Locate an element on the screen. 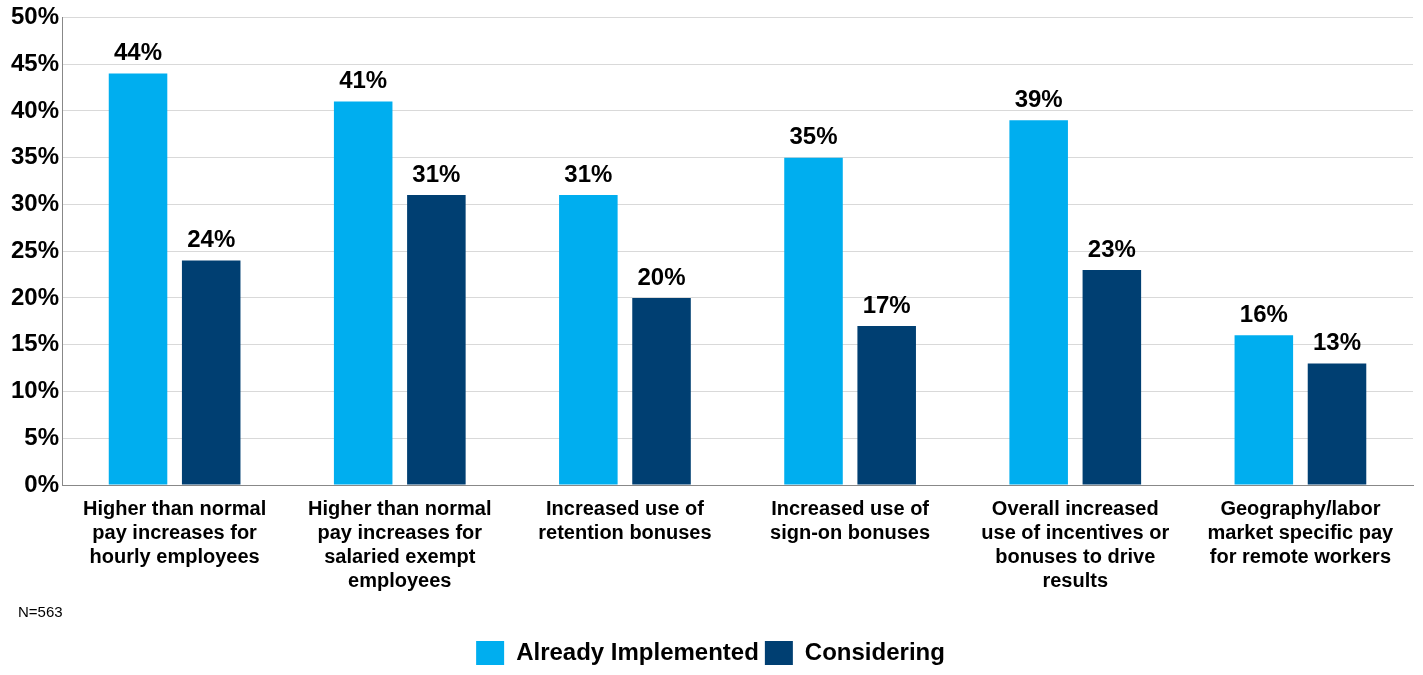  text: 41% is located at coordinates (363, 80).